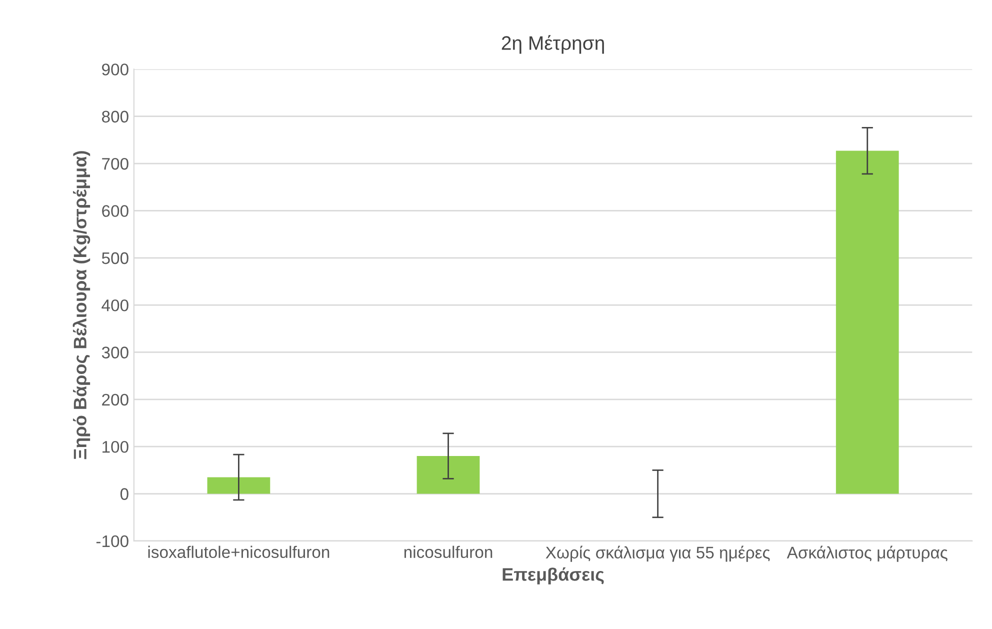 The width and height of the screenshot is (992, 629). Describe the element at coordinates (115, 70) in the screenshot. I see `y-tick-label: 900` at that location.